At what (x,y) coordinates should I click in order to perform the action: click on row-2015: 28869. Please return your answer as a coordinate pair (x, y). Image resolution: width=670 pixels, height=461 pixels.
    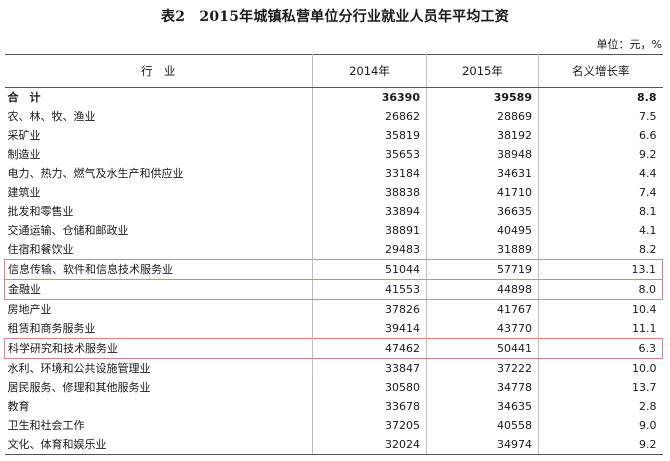
    Looking at the image, I should click on (482, 116).